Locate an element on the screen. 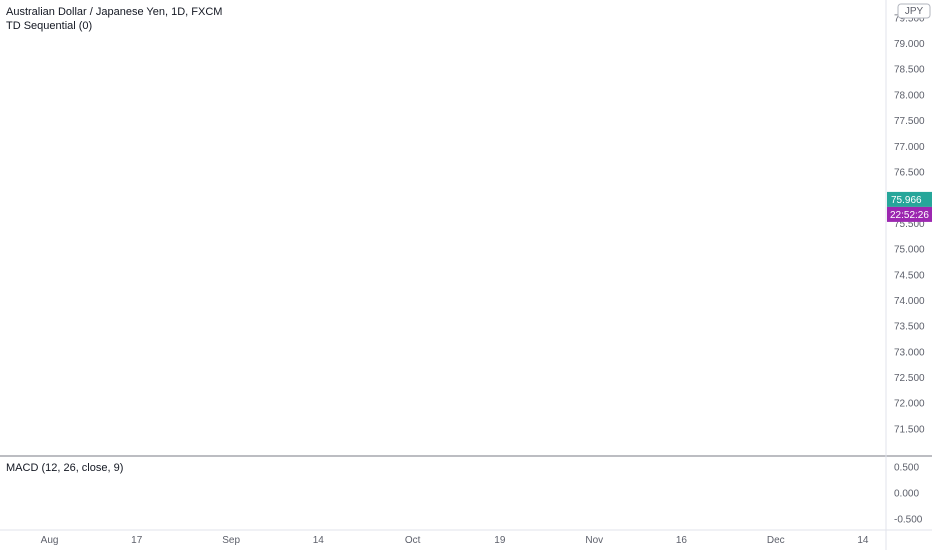  time-tick-label: 17 is located at coordinates (137, 540).